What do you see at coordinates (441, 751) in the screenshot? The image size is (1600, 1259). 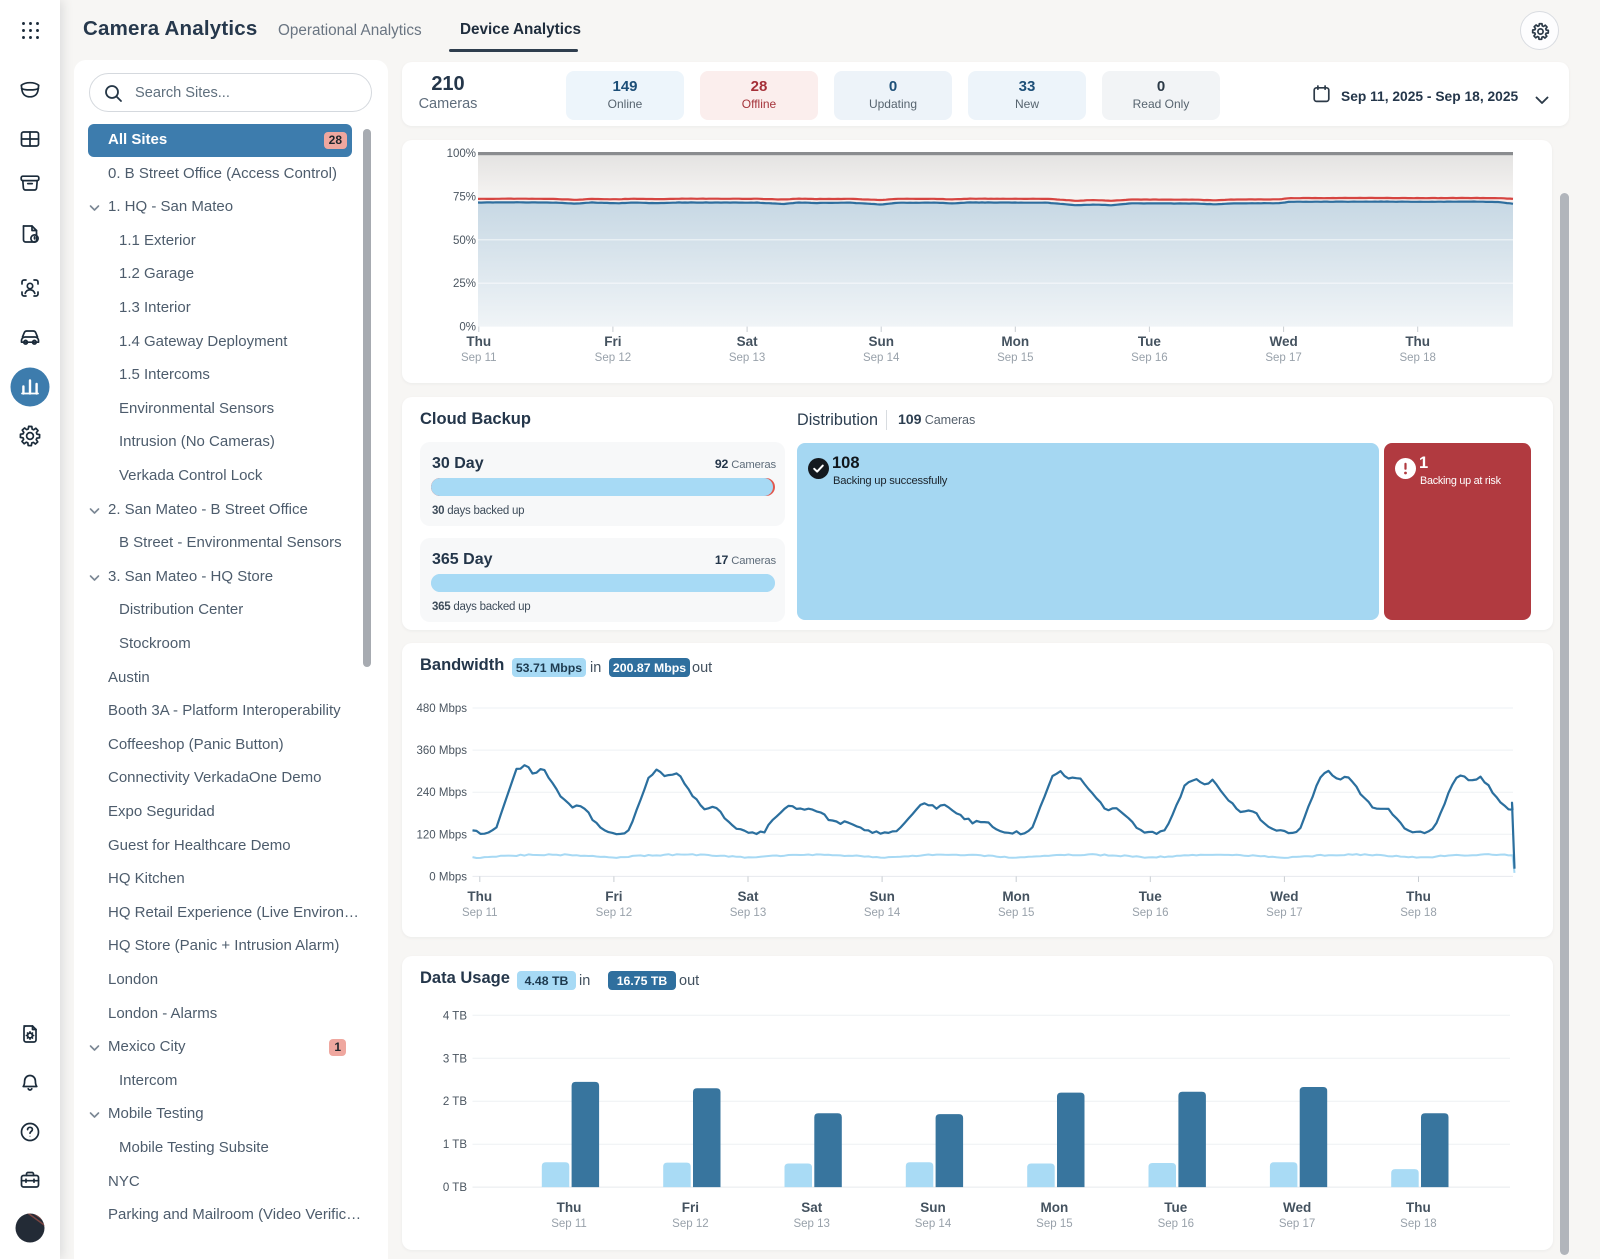 I see `svg-text: 360 Mbps` at bounding box center [441, 751].